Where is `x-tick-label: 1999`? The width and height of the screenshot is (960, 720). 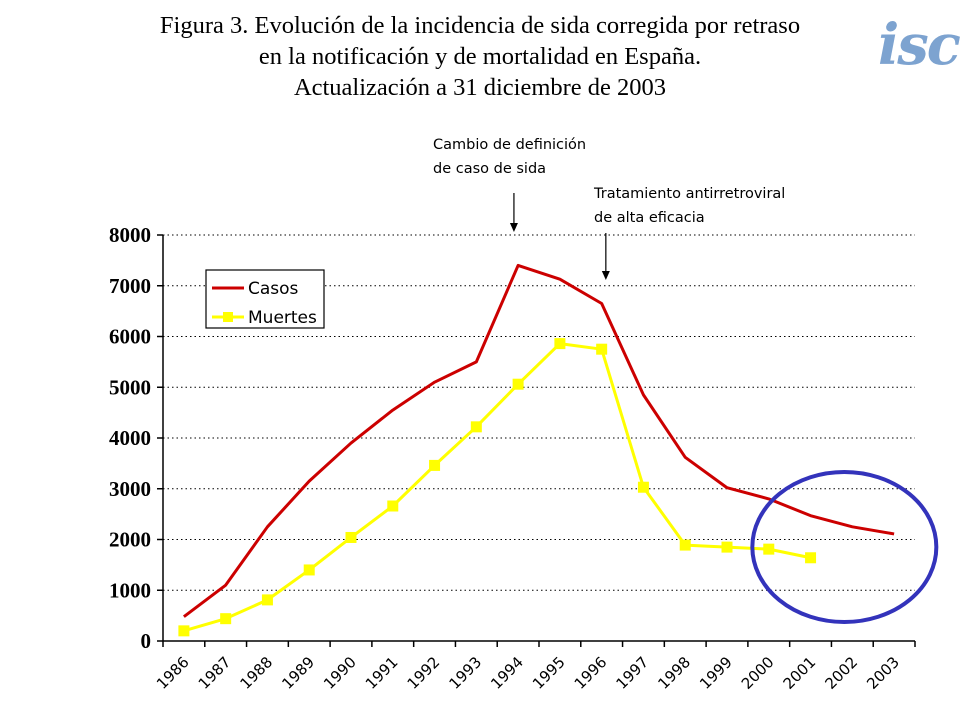 x-tick-label: 1999 is located at coordinates (716, 673).